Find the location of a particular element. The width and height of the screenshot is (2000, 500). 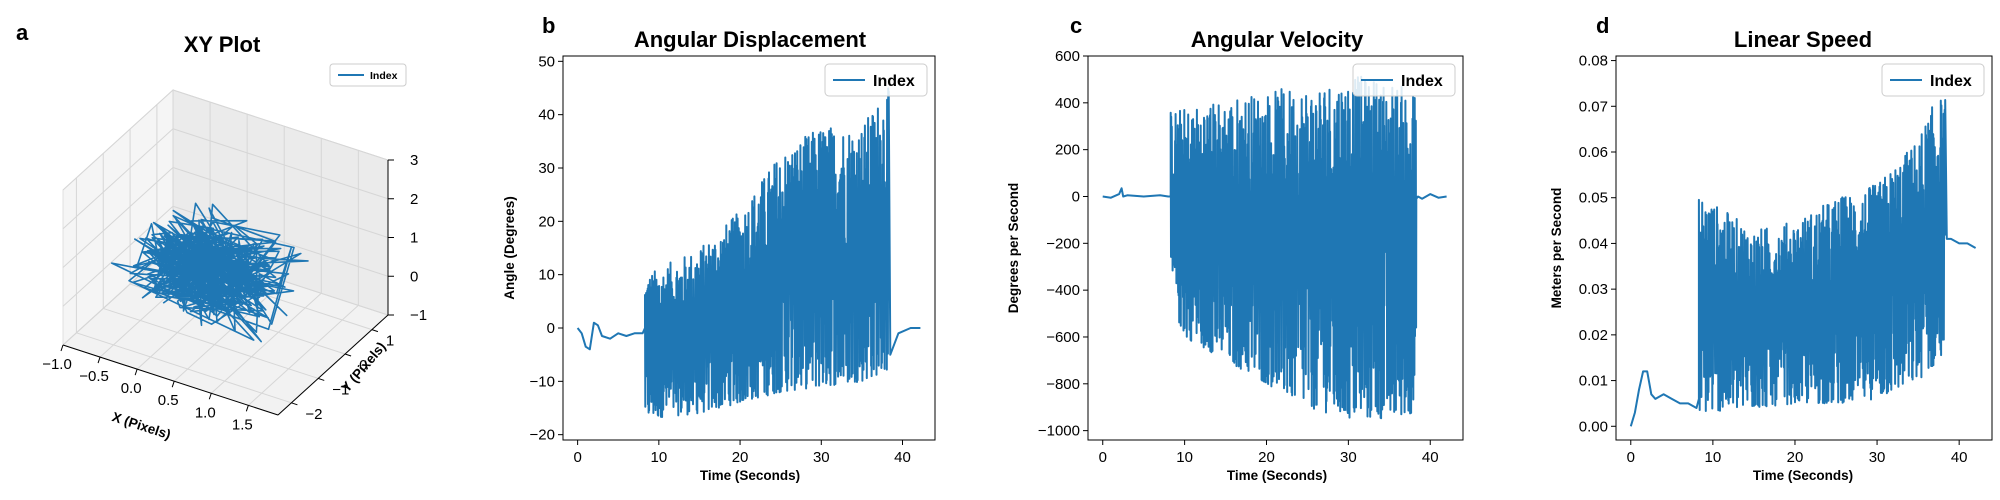

panel-a-title: XY Plot is located at coordinates (222, 44).